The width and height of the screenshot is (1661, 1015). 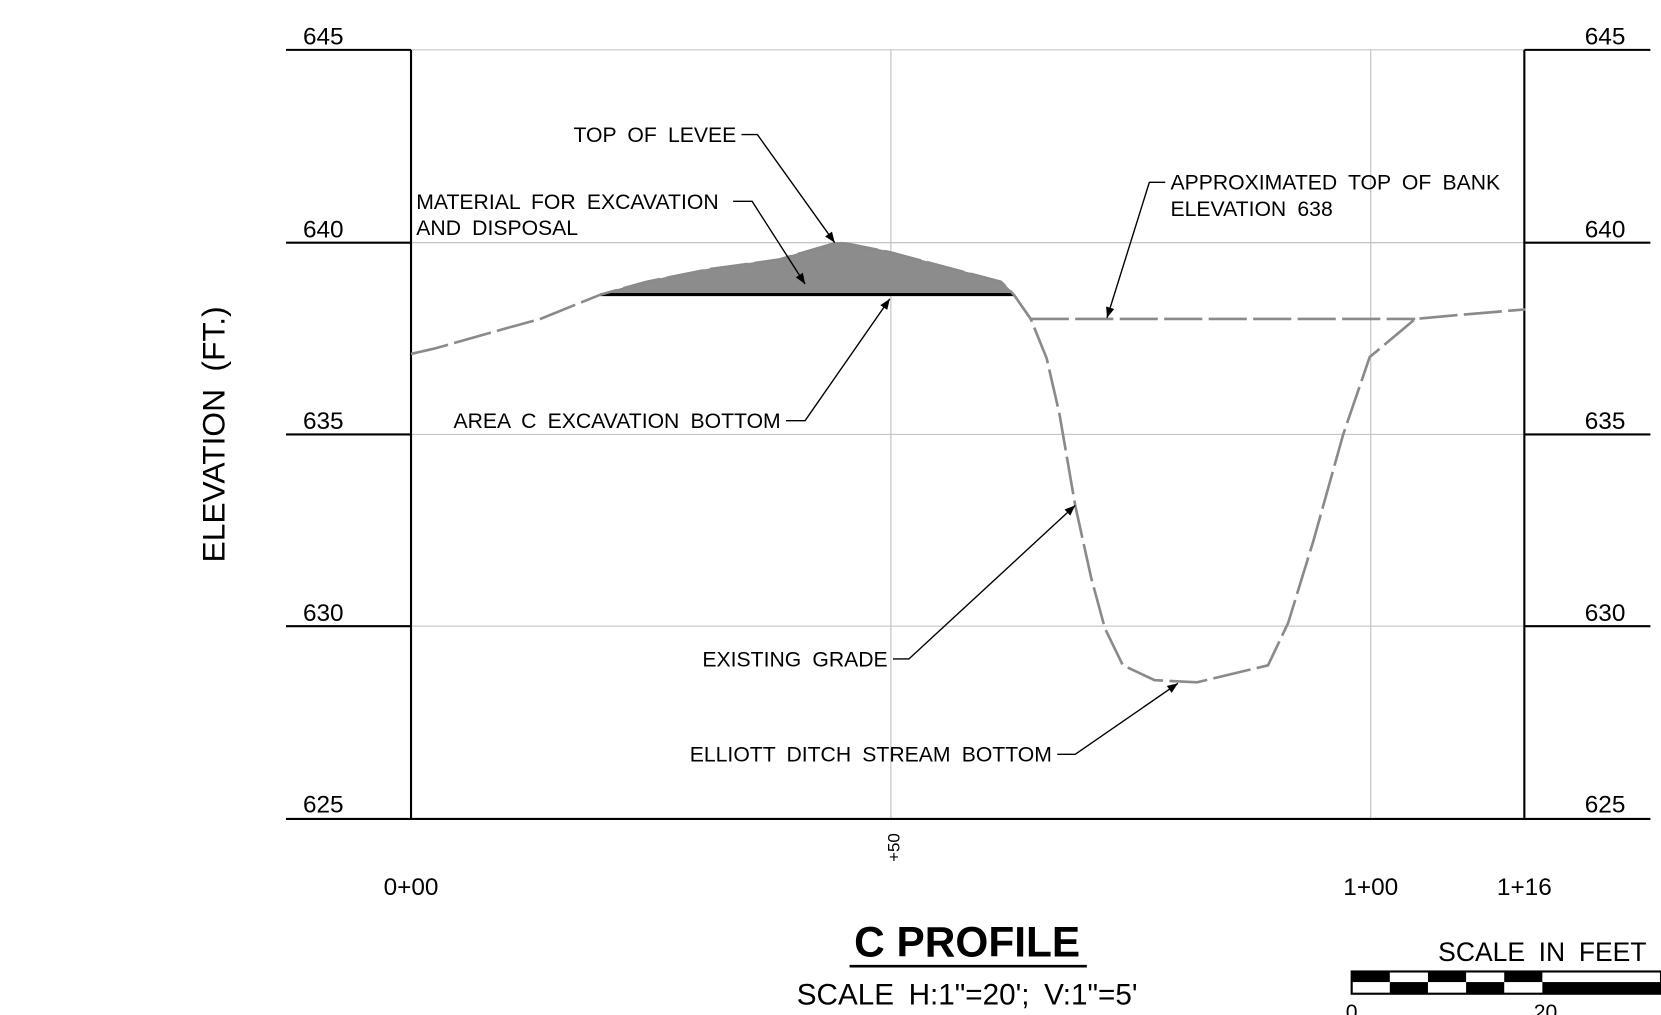 What do you see at coordinates (214, 434) in the screenshot?
I see `axis-title: ELEVATION (FT.)` at bounding box center [214, 434].